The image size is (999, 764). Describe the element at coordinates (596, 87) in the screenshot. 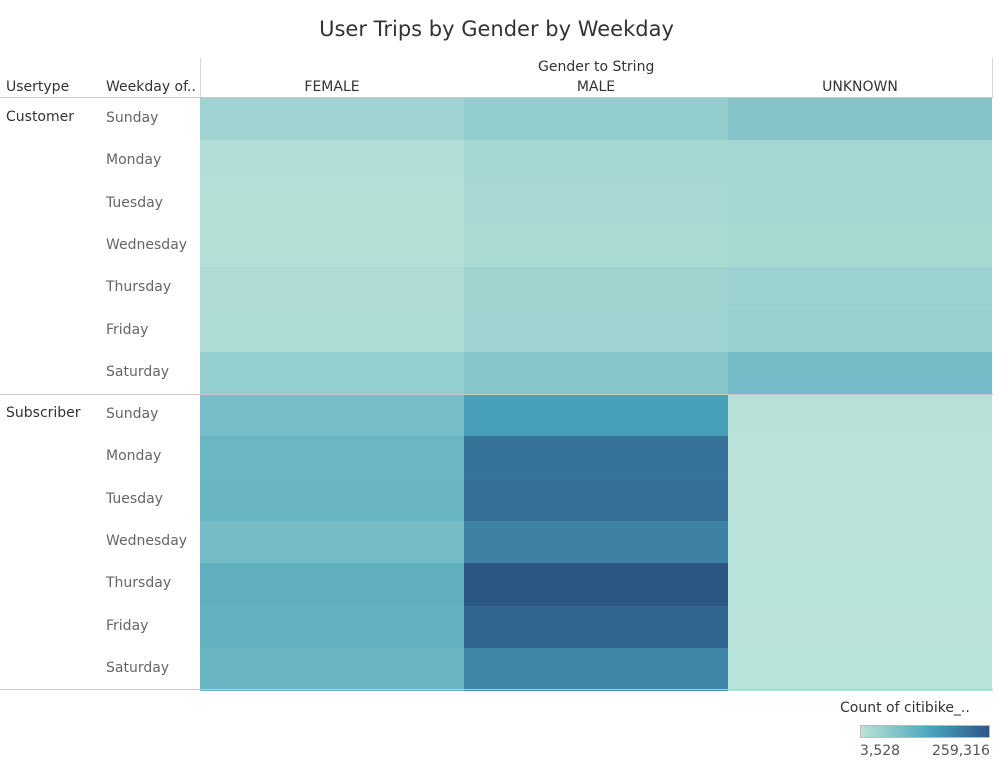

I see `column-header-male: MALE` at that location.